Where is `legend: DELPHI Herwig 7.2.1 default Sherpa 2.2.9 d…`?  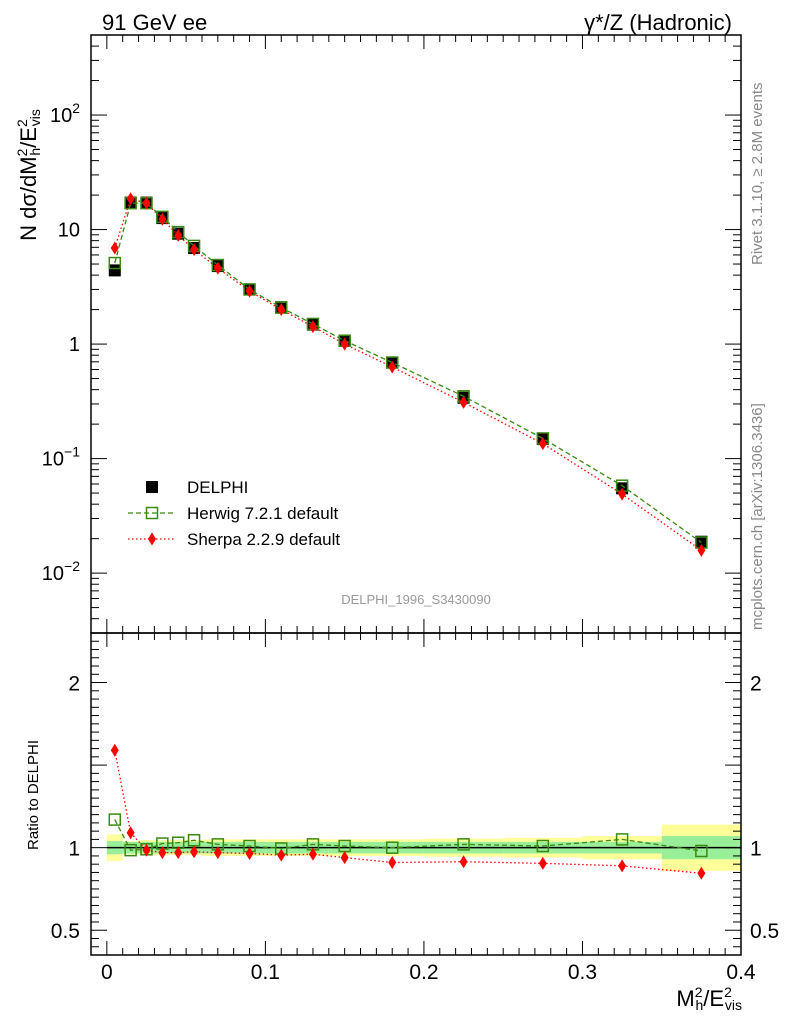
legend: DELPHI Herwig 7.2.1 default Sherpa 2.2.9 d… is located at coordinates (234, 513).